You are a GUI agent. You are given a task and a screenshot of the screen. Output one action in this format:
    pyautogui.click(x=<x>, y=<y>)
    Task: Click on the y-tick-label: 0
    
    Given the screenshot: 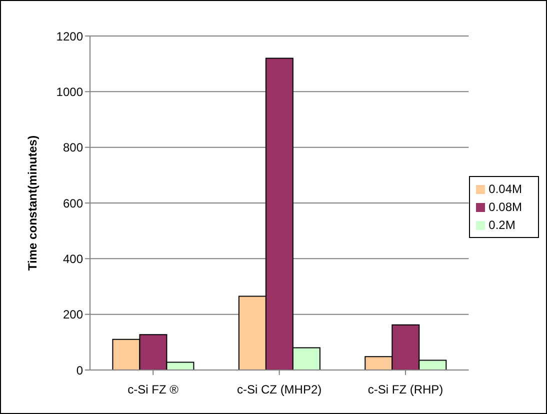 What is the action you would take?
    pyautogui.click(x=80, y=370)
    